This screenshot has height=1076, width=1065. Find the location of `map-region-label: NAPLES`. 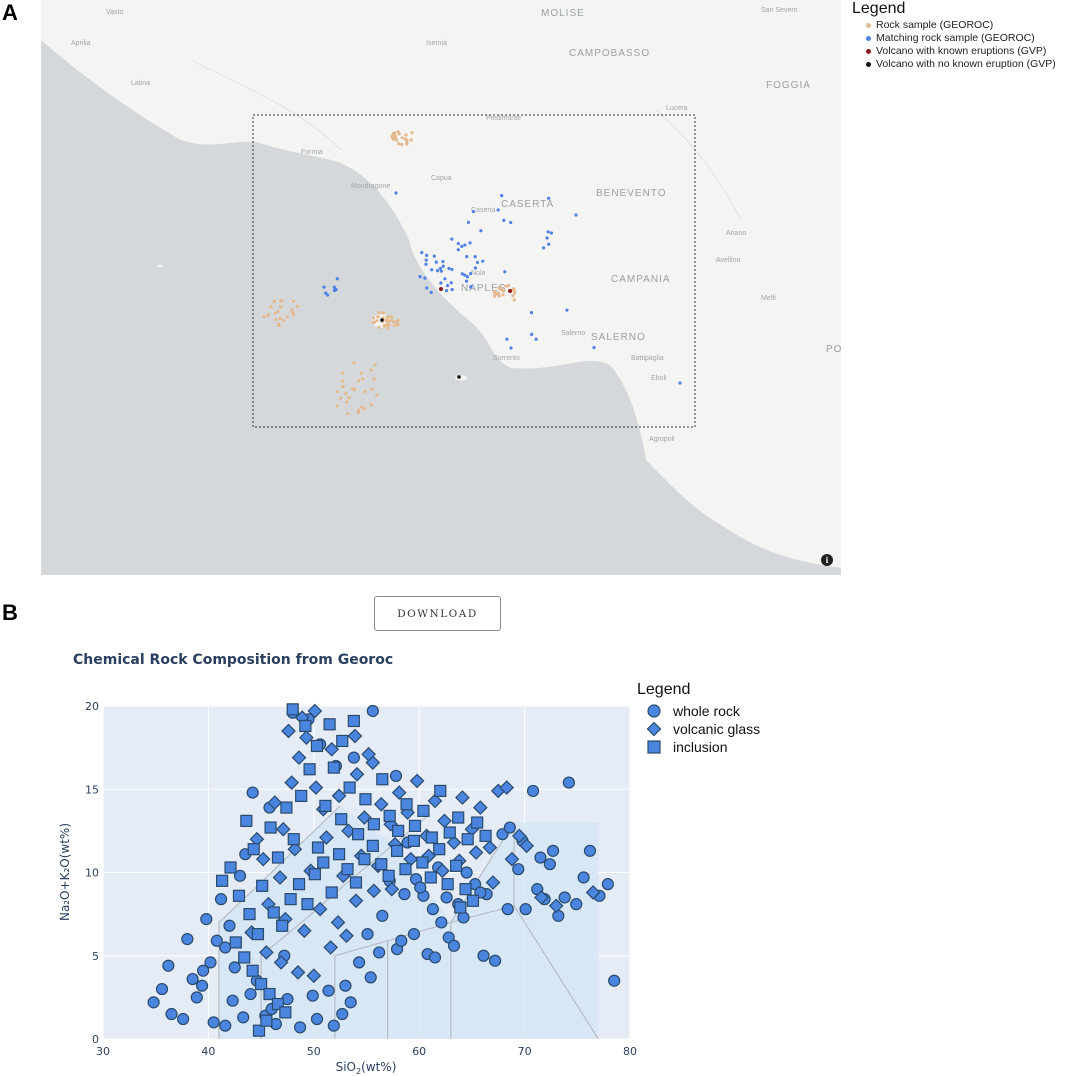

map-region-label: NAPLES is located at coordinates (483, 288).